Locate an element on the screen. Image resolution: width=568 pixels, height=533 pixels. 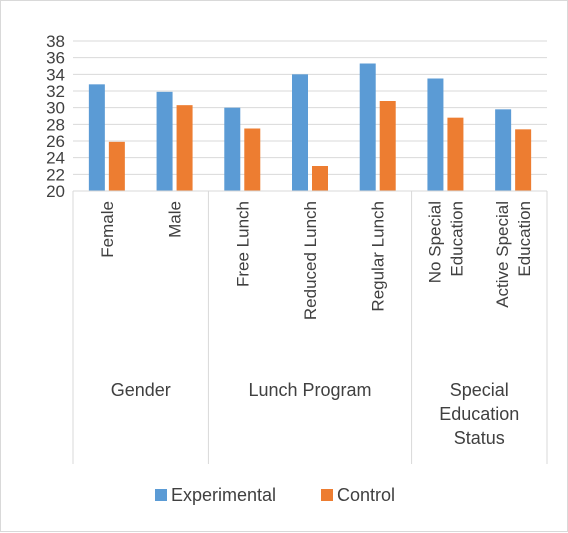
legend-label: Experimental is located at coordinates (223, 495).